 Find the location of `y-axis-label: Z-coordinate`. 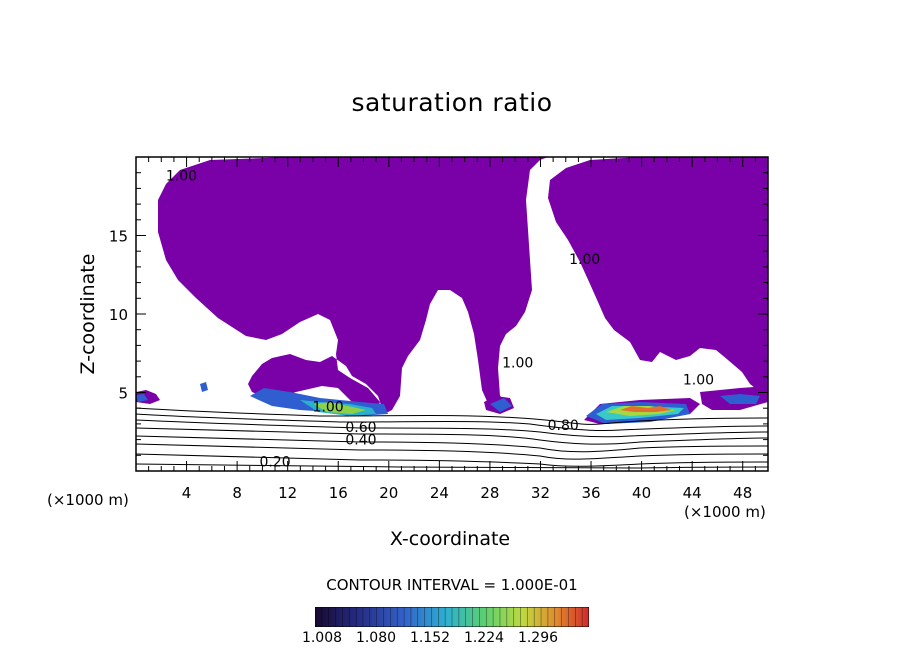

y-axis-label: Z-coordinate is located at coordinates (88, 314).